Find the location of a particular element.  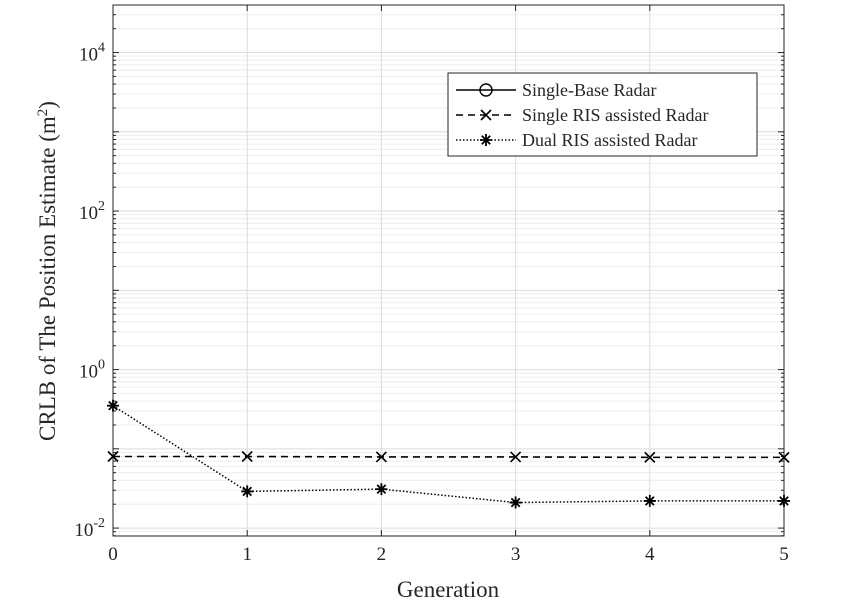

y-axis-title: CRLB of The Position Estimate (m2) is located at coordinates (47, 271).